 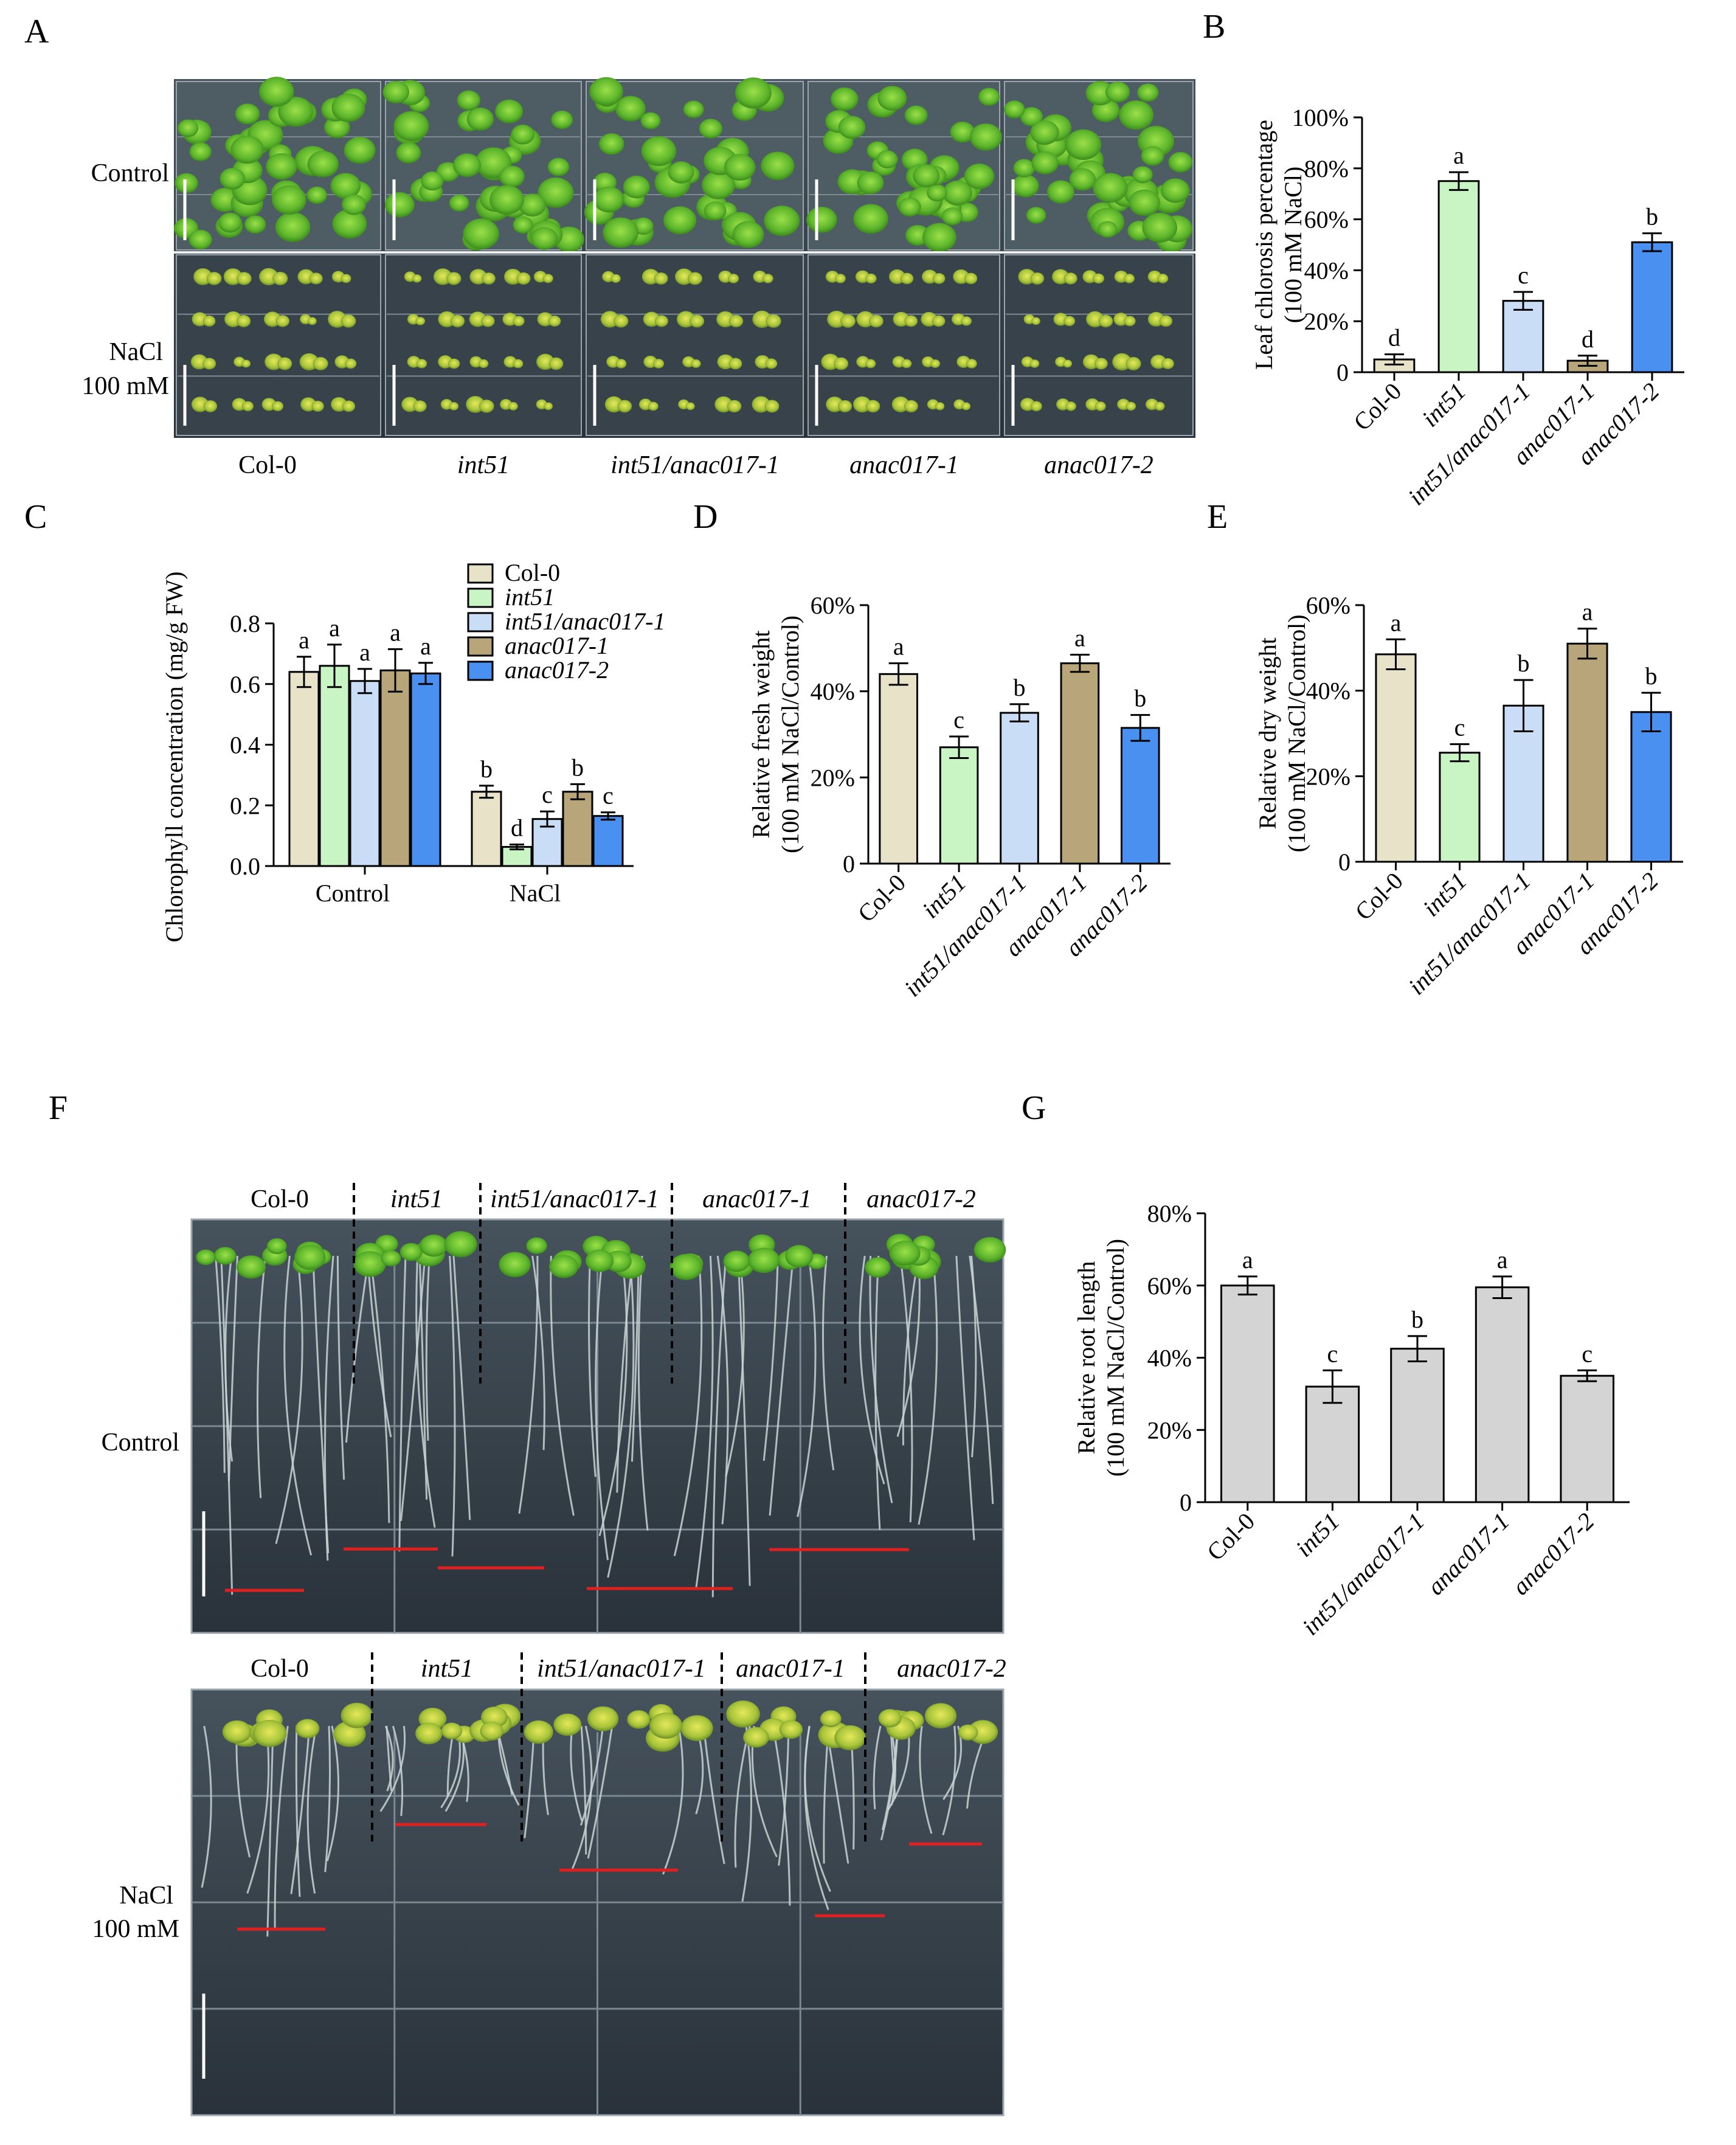 I want to click on panel-letter-d: D, so click(x=705, y=517).